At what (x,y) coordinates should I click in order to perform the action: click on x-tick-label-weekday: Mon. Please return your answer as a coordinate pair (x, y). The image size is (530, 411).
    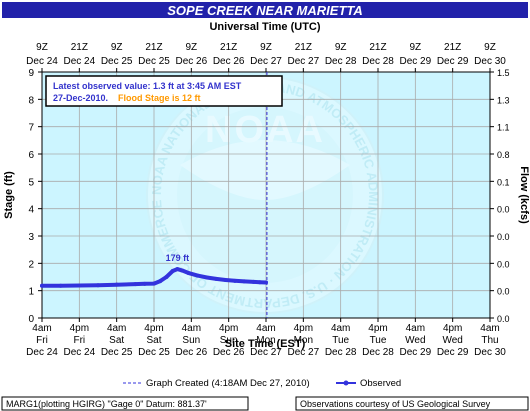
    Looking at the image, I should click on (303, 340).